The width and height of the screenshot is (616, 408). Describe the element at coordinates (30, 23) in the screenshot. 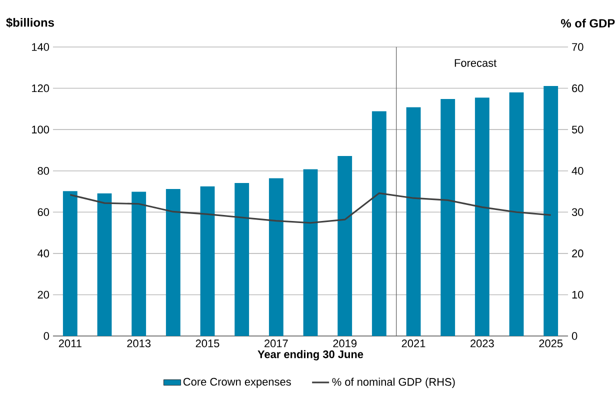

I see `y-axis-title: $billions` at that location.